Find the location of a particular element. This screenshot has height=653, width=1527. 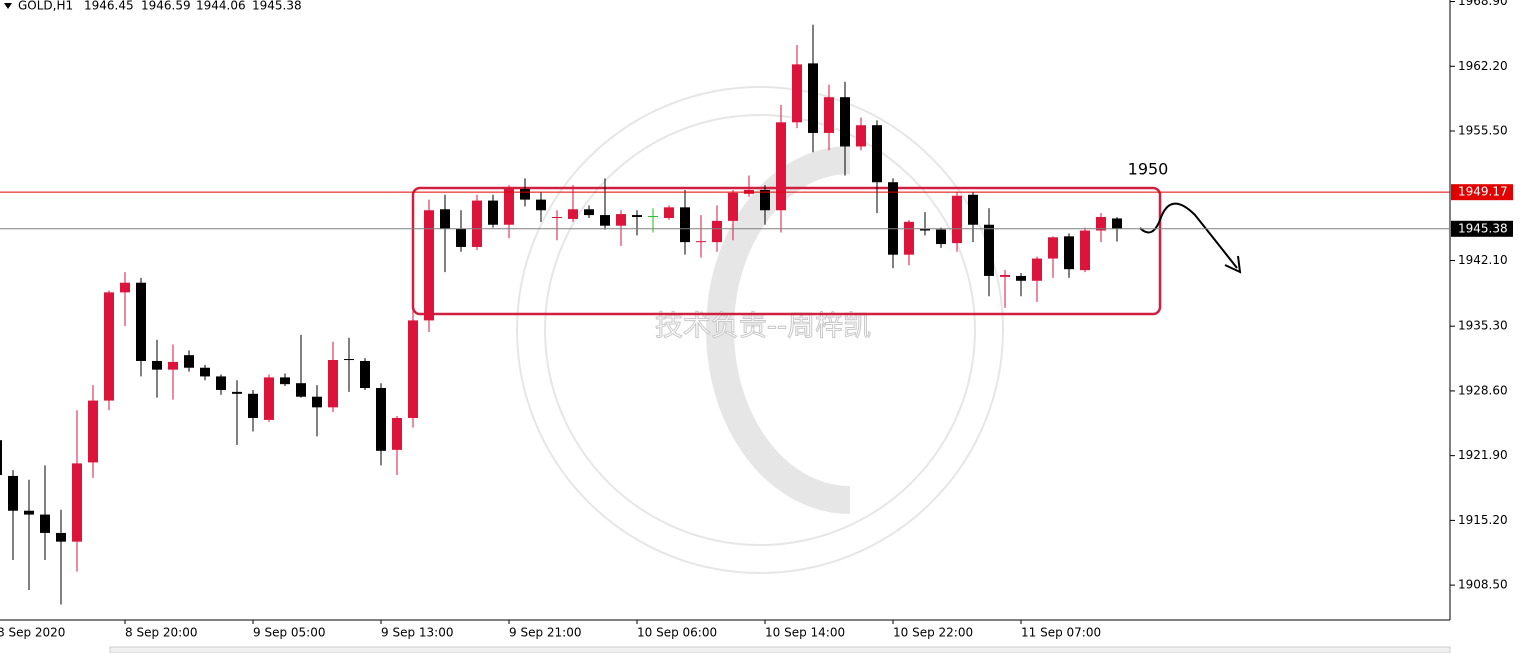

y-tick-label: 1955.50 is located at coordinates (1483, 131).